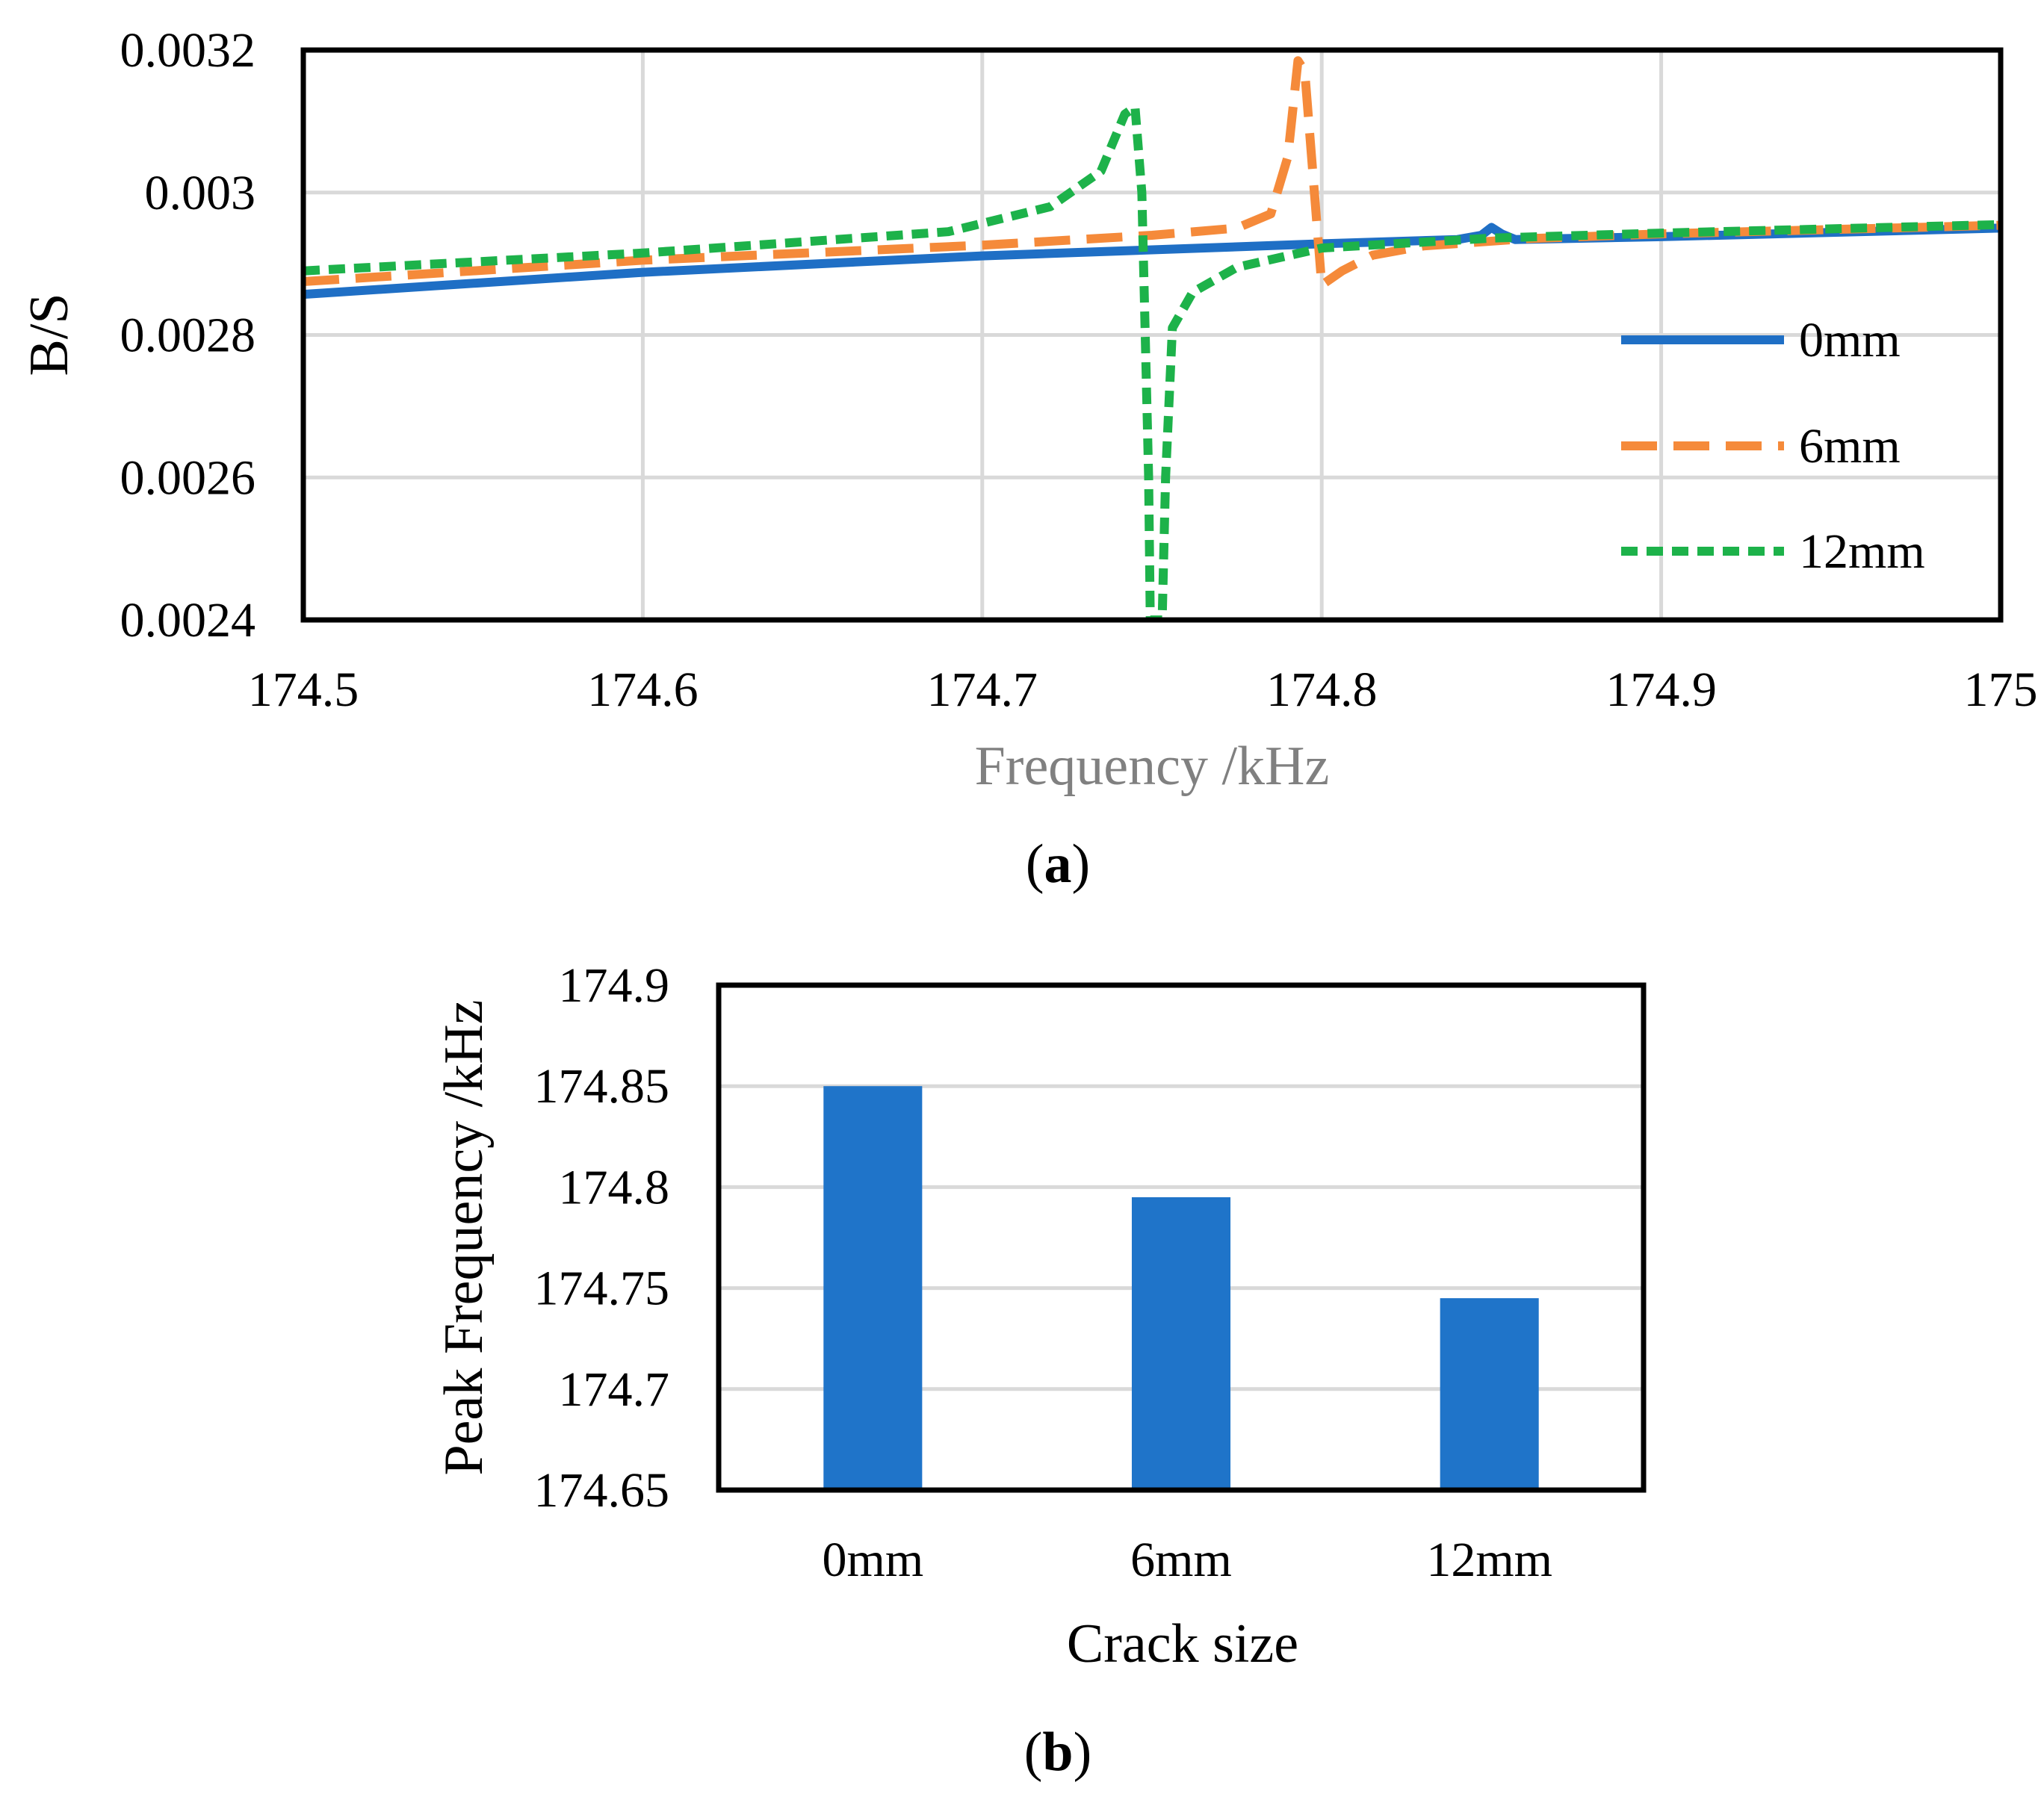  I want to click on bar-chart-y-ticks: 174.65 174.7 174.75 174.8 174.85 174.9, so click(602, 1238).